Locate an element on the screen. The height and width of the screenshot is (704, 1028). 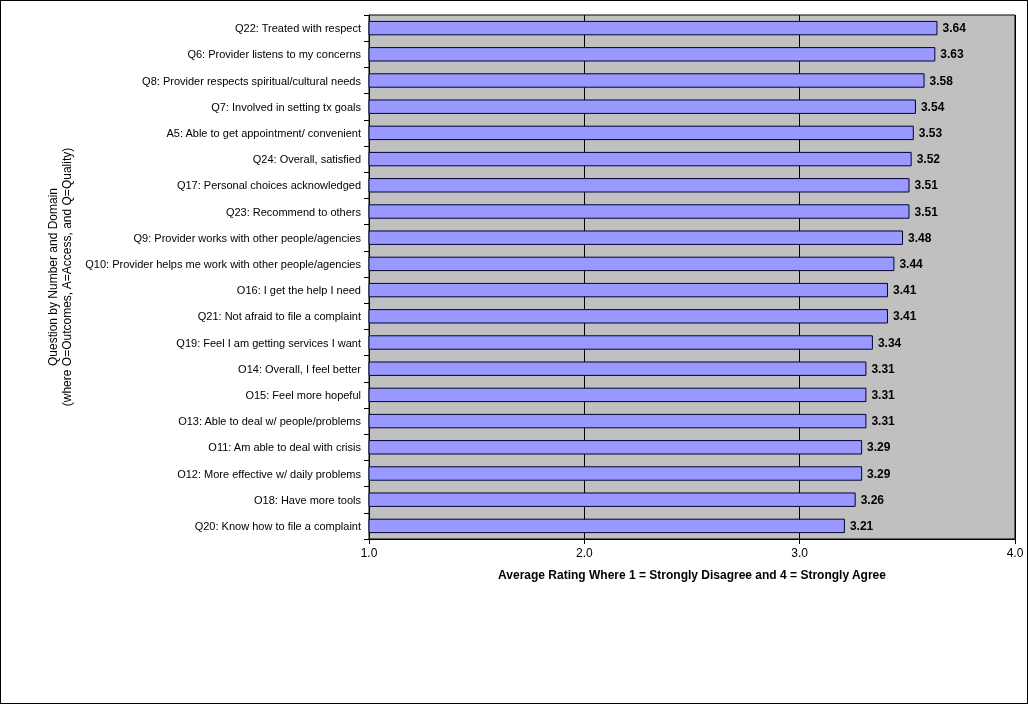
y-tick-label: O16: I get the help I need is located at coordinates (298, 290).